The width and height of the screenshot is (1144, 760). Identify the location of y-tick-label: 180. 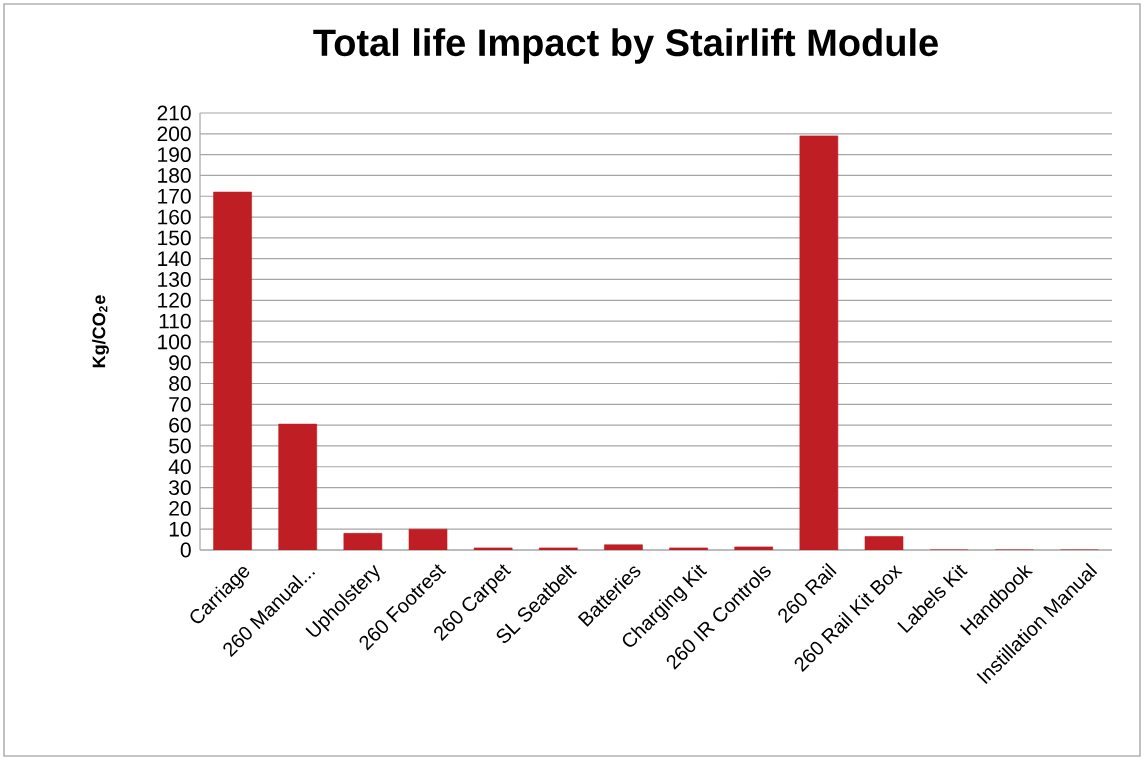
(174, 175).